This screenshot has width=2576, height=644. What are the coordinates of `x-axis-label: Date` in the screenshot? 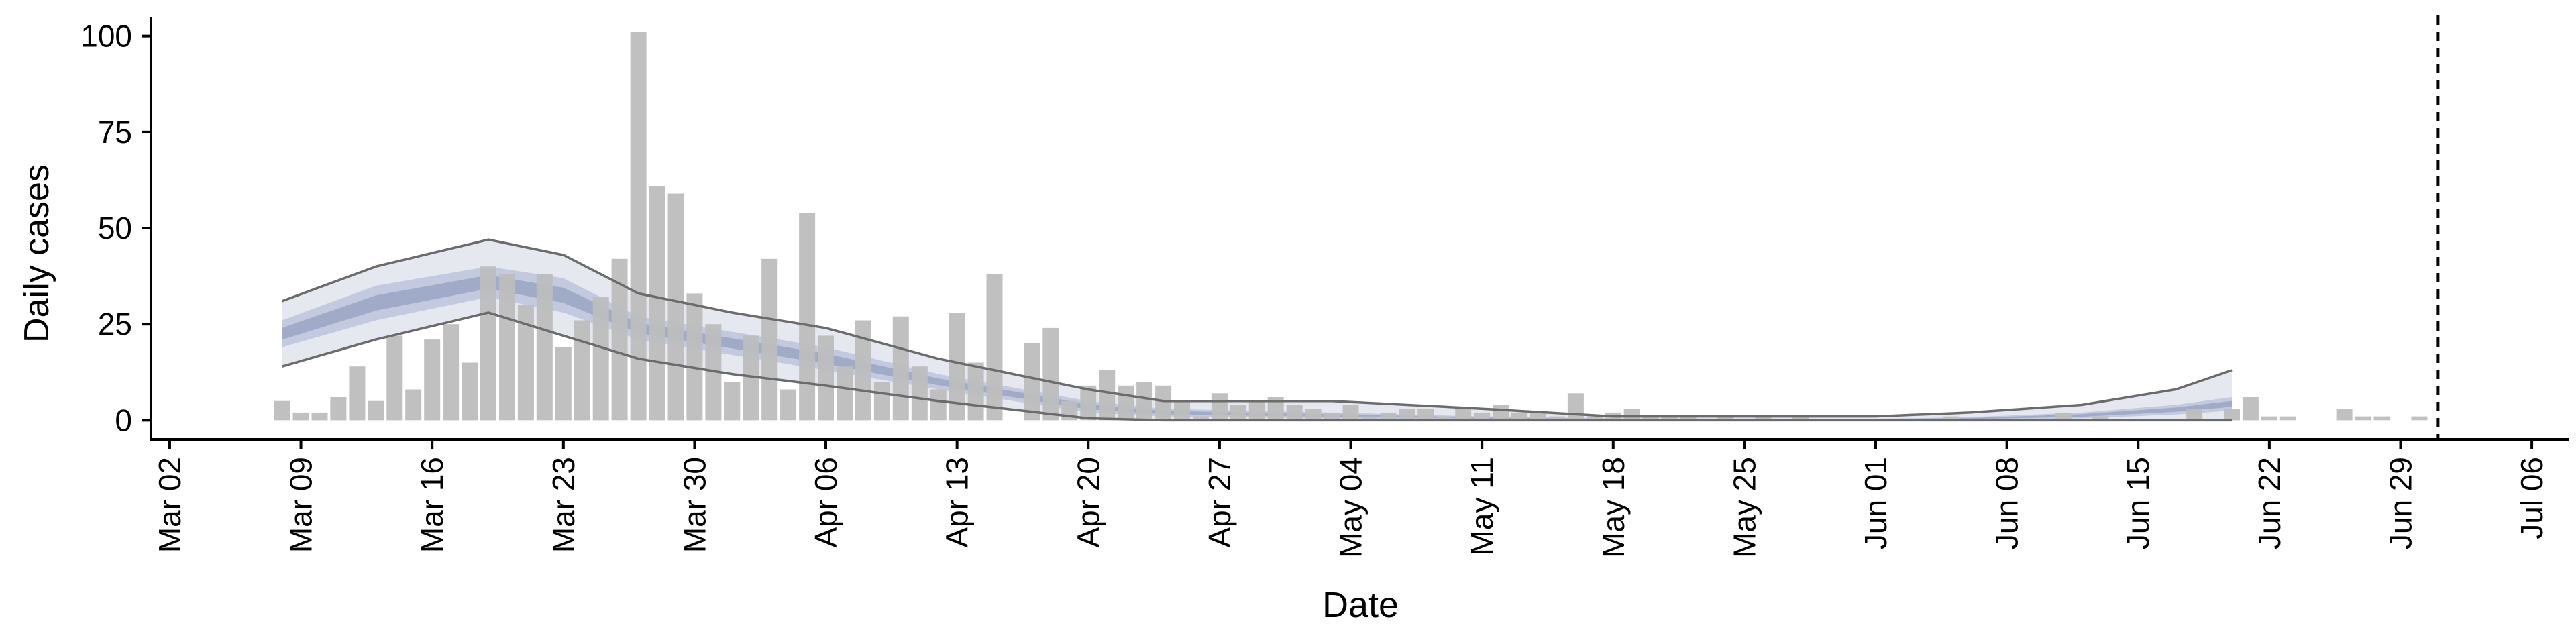 It's located at (1360, 605).